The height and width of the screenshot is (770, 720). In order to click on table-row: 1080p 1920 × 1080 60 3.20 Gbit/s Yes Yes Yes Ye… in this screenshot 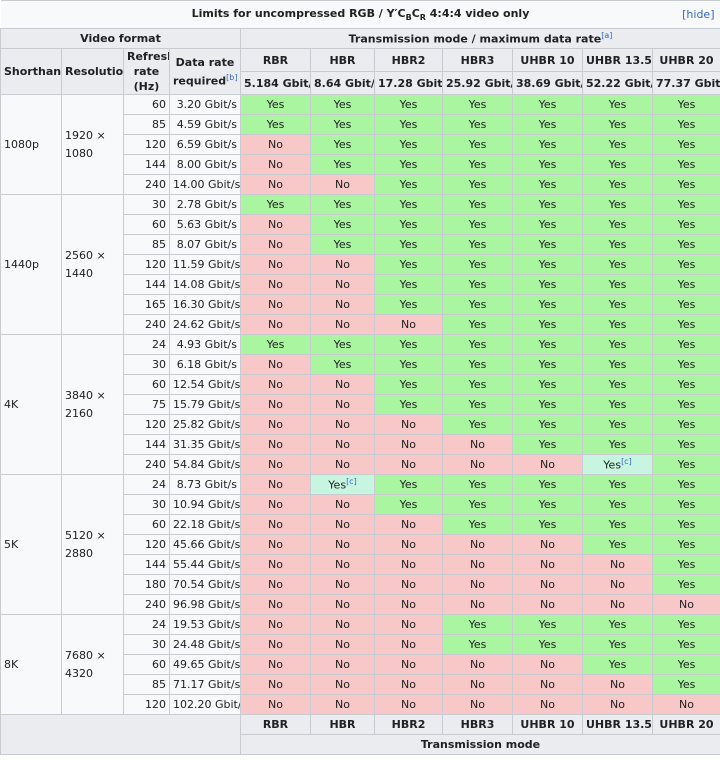, I will do `click(360, 144)`.